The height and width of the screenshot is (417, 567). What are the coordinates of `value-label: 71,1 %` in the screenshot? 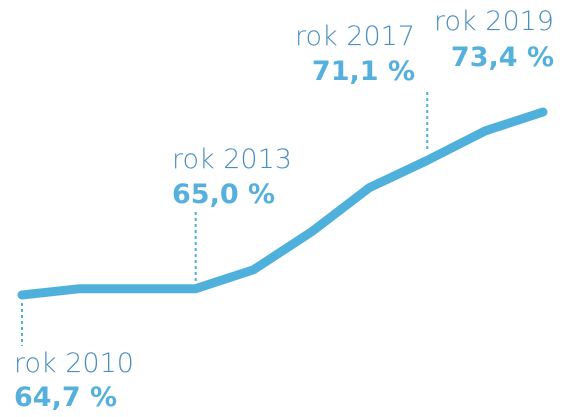 It's located at (363, 71).